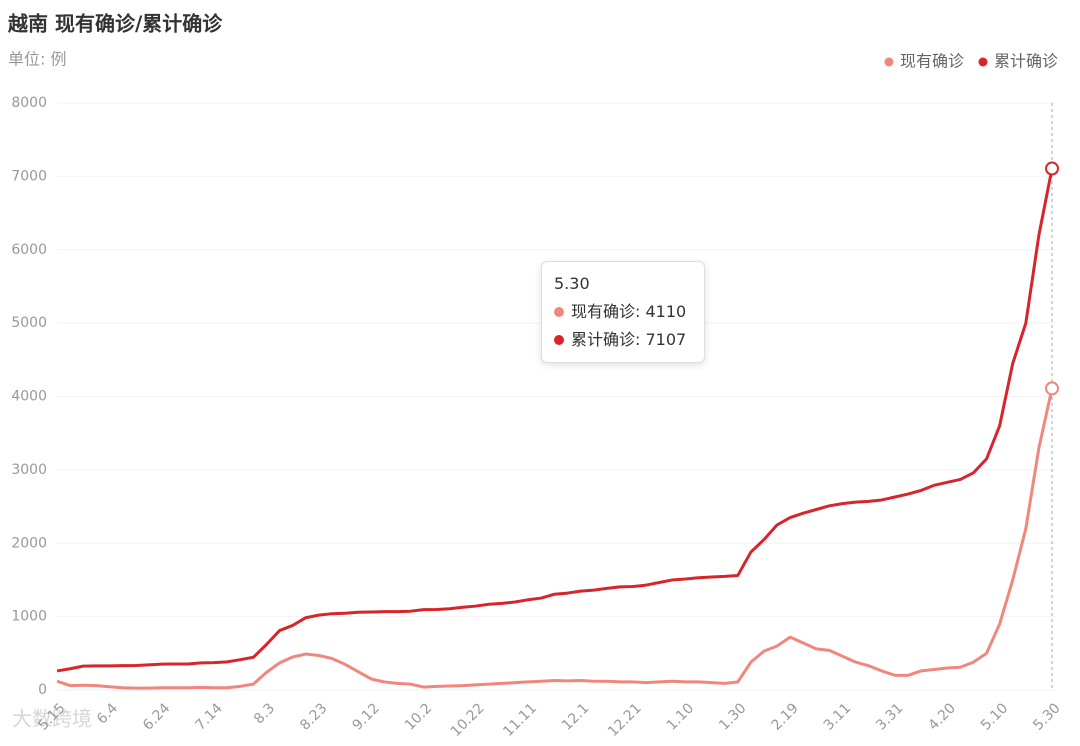 This screenshot has height=746, width=1080. What do you see at coordinates (629, 339) in the screenshot?
I see `tooltip-entry: 累计确诊: 7107` at bounding box center [629, 339].